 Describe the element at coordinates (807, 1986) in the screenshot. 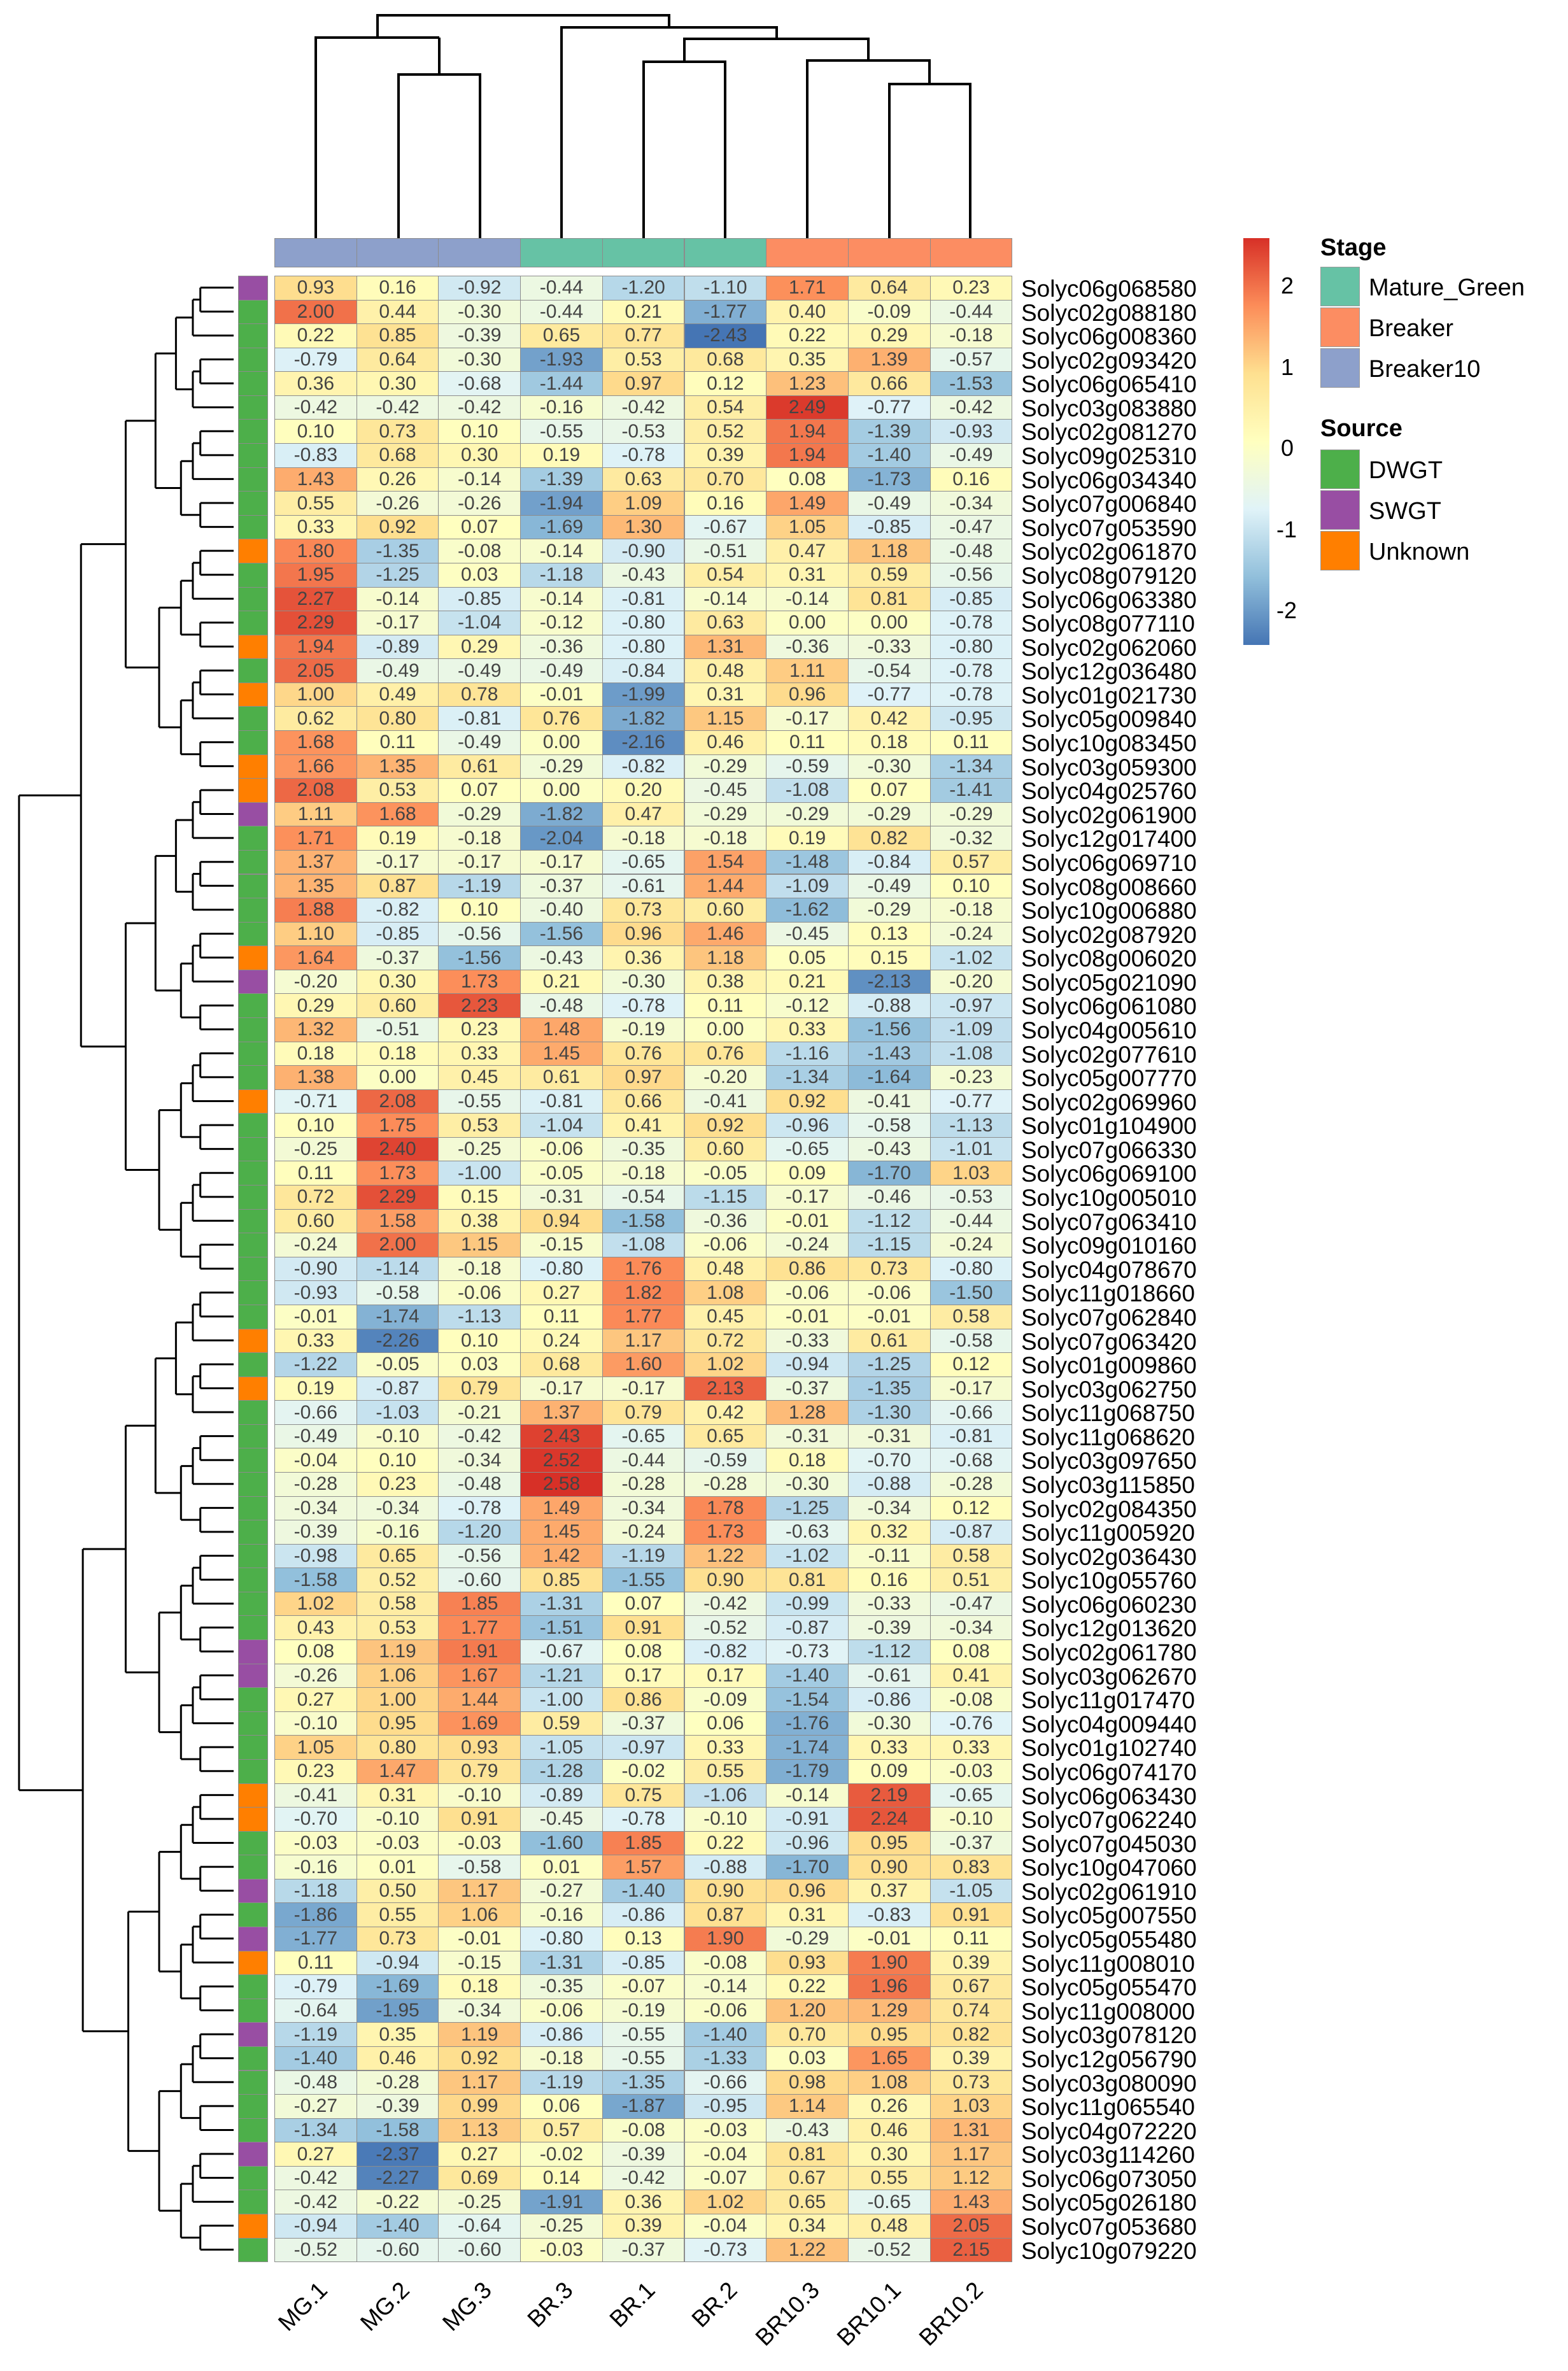

I see `heatmap-cell: 0.22` at that location.